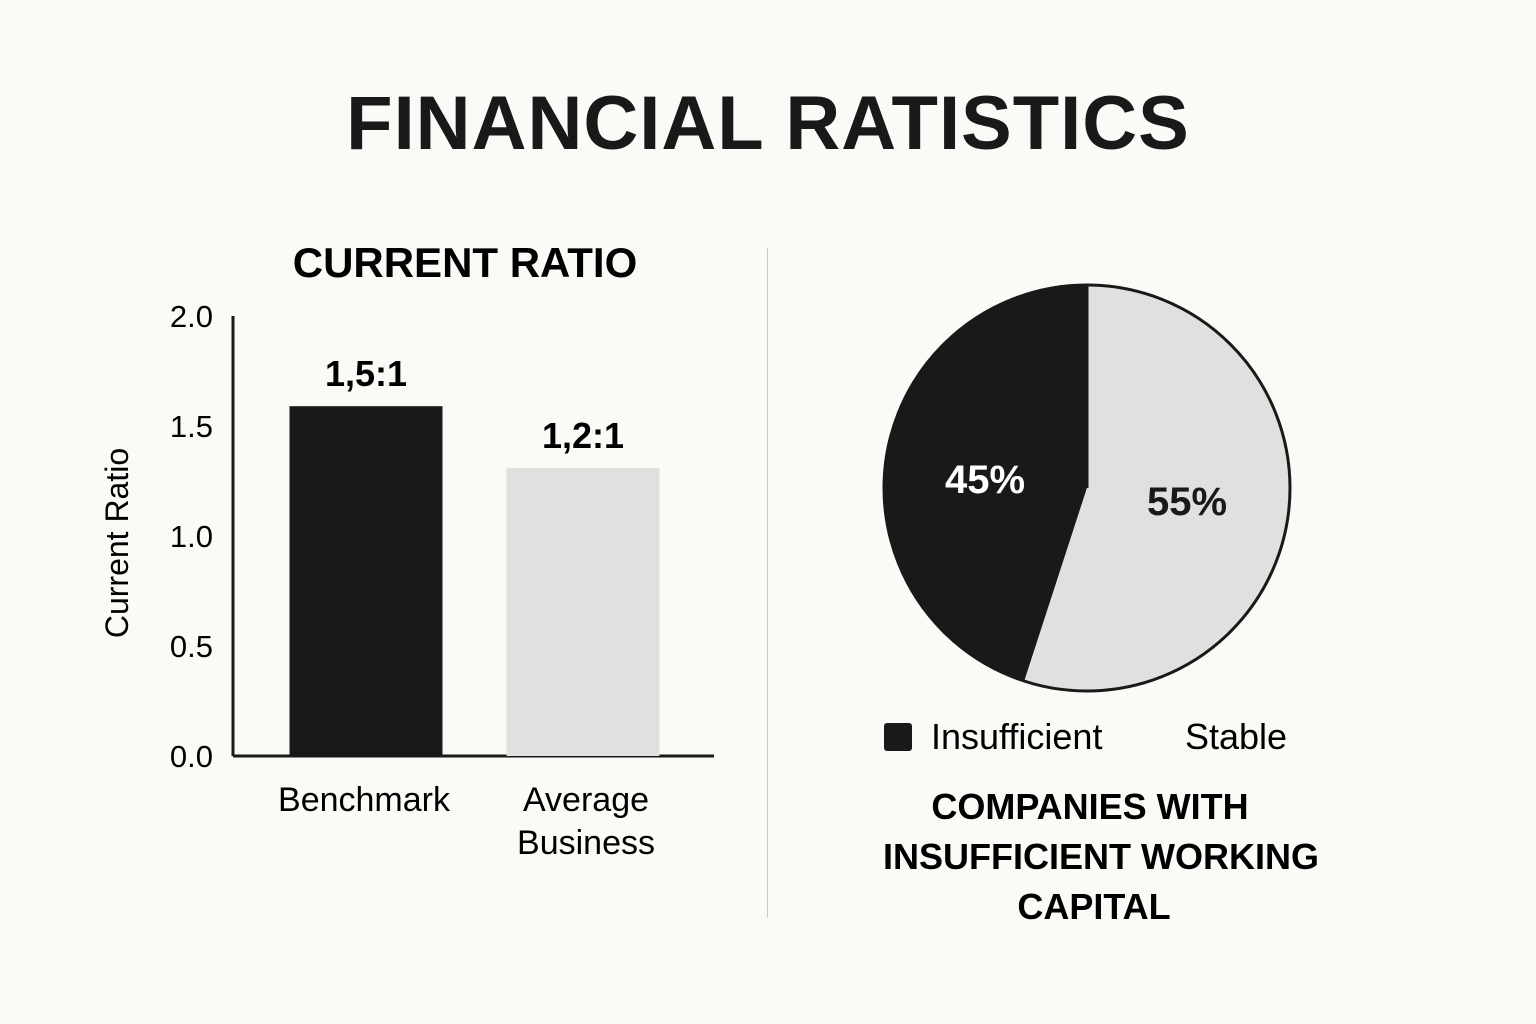 The height and width of the screenshot is (1024, 1536). I want to click on pie-legend: Insufficient Stable, so click(1085, 736).